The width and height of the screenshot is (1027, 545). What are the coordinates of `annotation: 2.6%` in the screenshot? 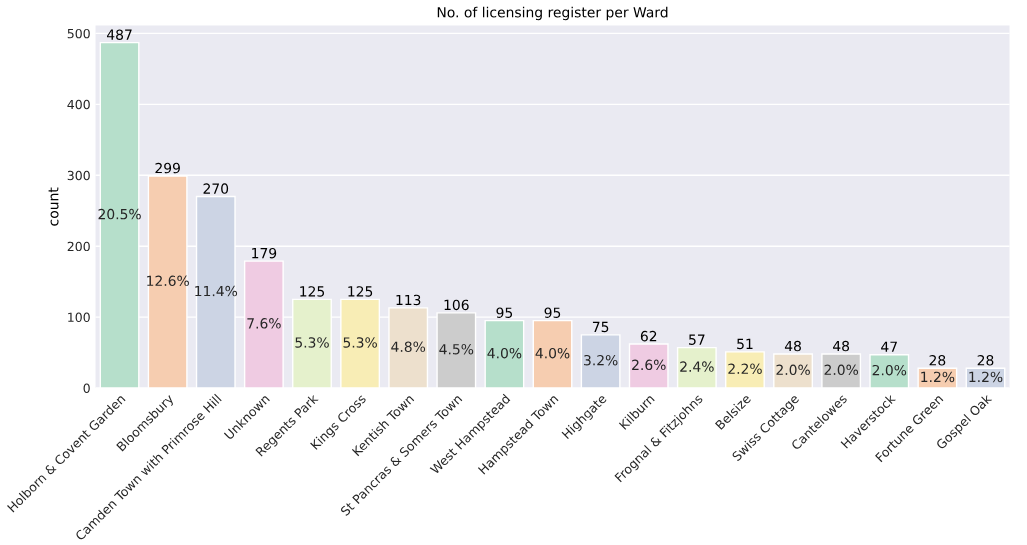 It's located at (649, 365).